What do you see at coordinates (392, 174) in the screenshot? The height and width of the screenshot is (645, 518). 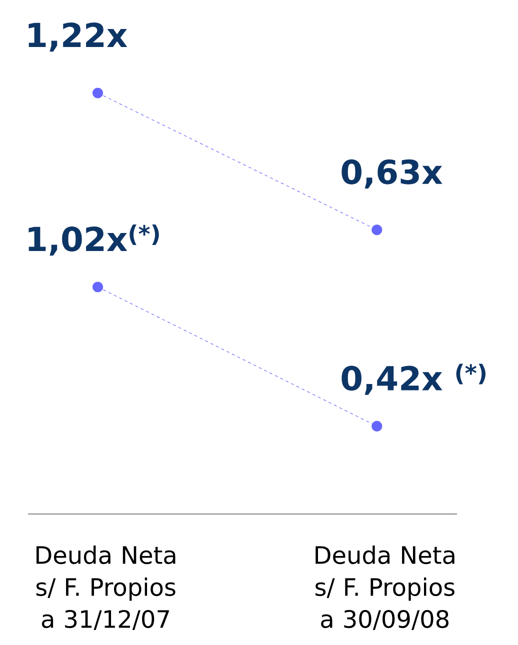 I see `data-label: 0,63x` at bounding box center [392, 174].